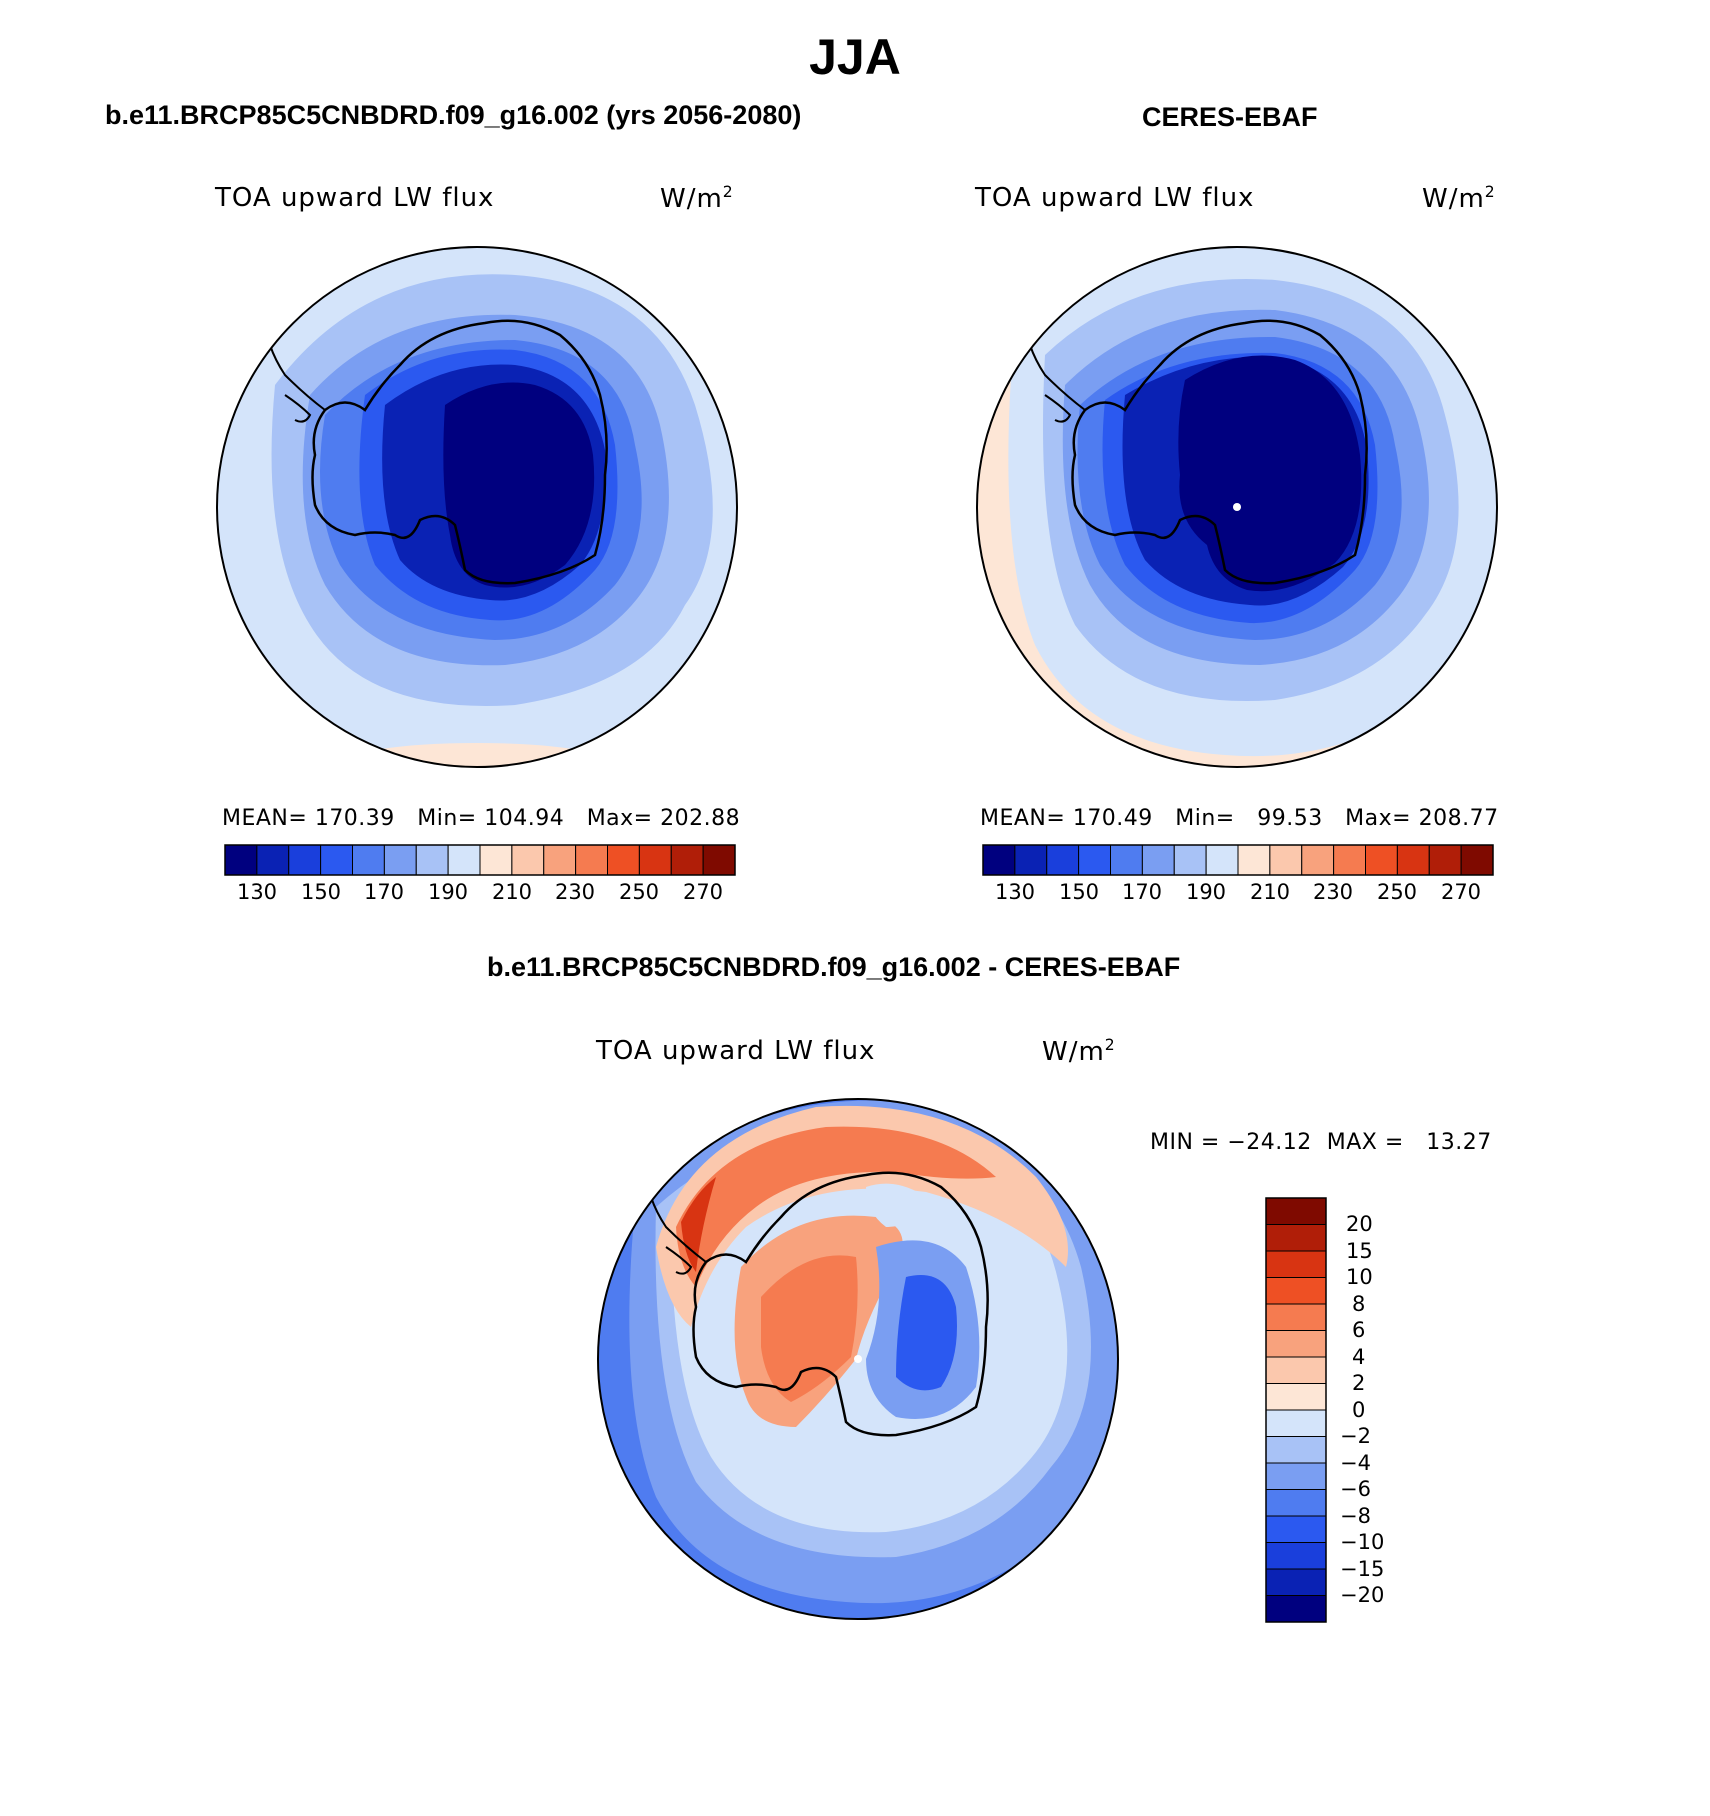 The height and width of the screenshot is (1816, 1710). Describe the element at coordinates (622, 1204) in the screenshot. I see `diff-island` at that location.